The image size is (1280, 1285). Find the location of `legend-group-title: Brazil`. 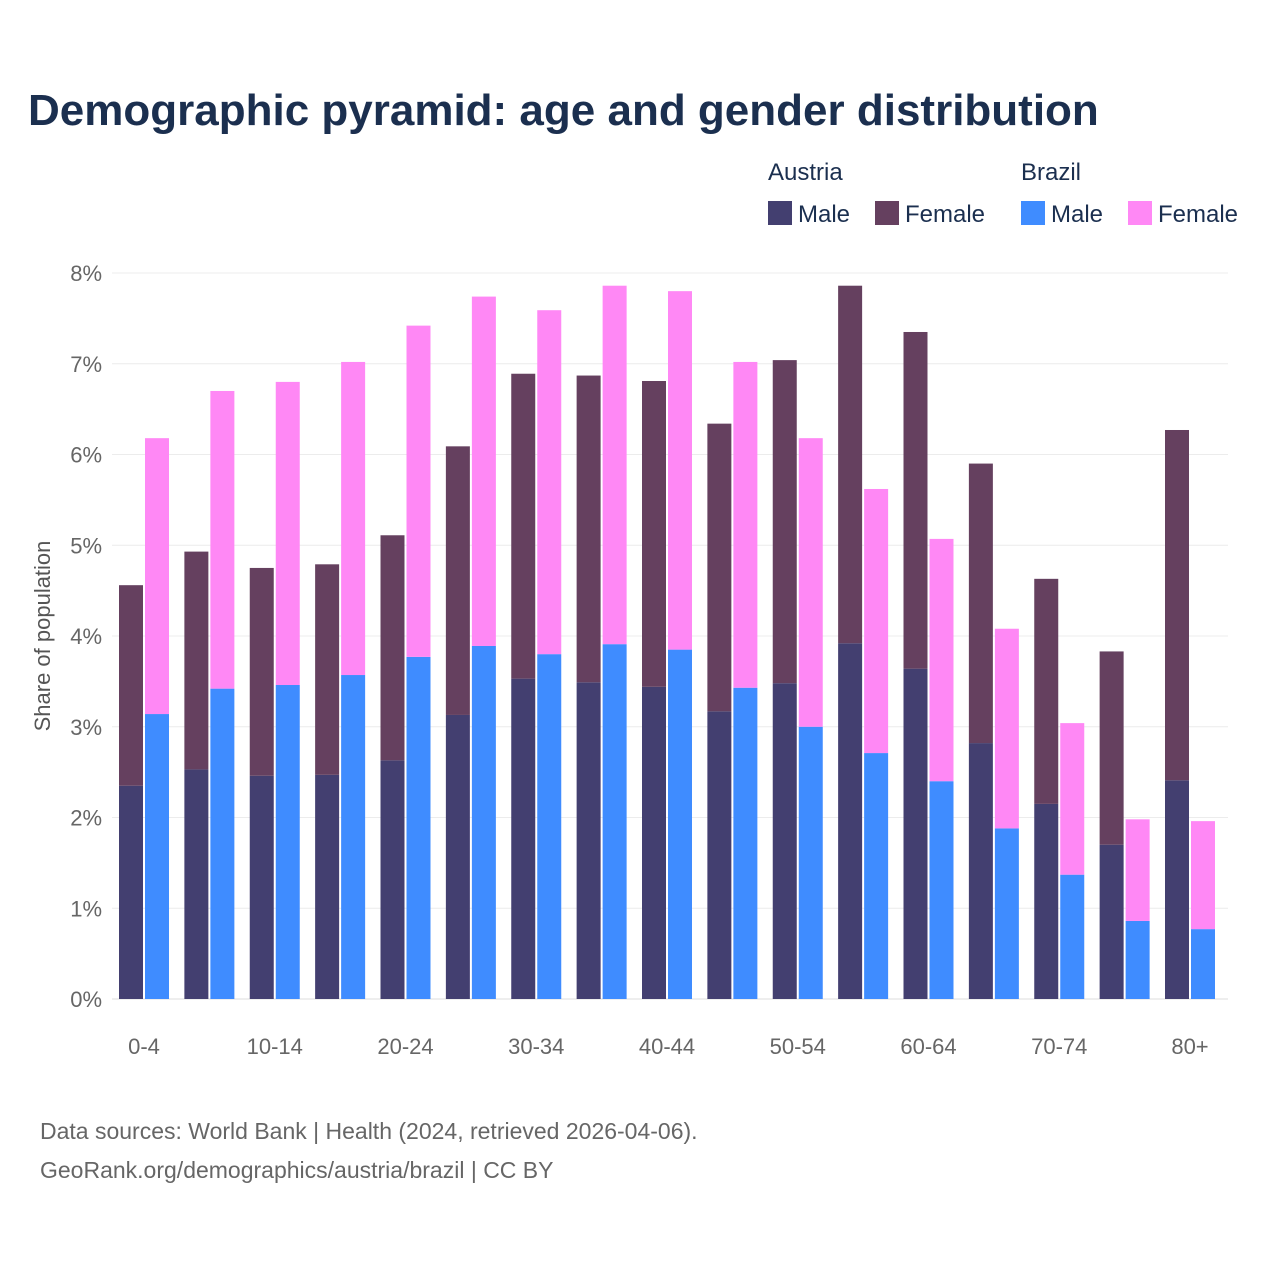

legend-group-title: Brazil is located at coordinates (1051, 172).